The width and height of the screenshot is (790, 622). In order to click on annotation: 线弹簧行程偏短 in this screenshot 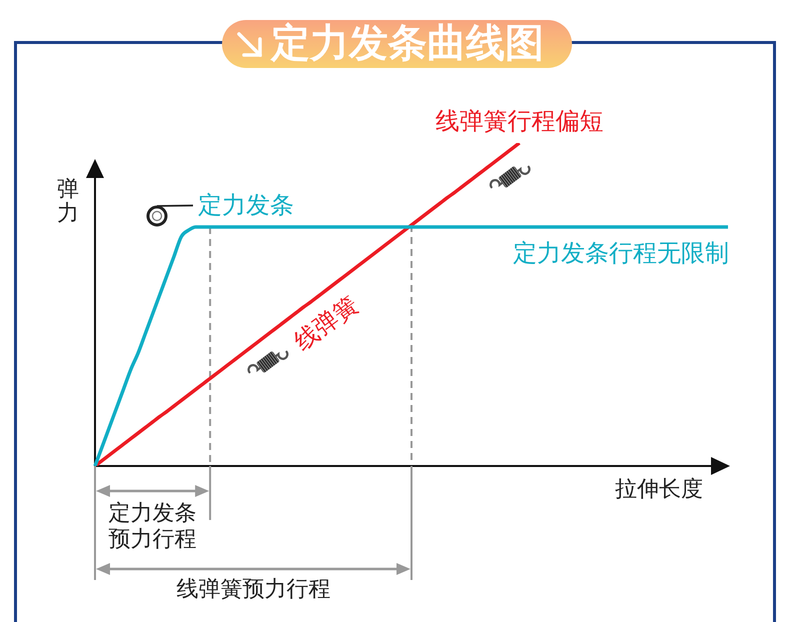, I will do `click(519, 121)`.